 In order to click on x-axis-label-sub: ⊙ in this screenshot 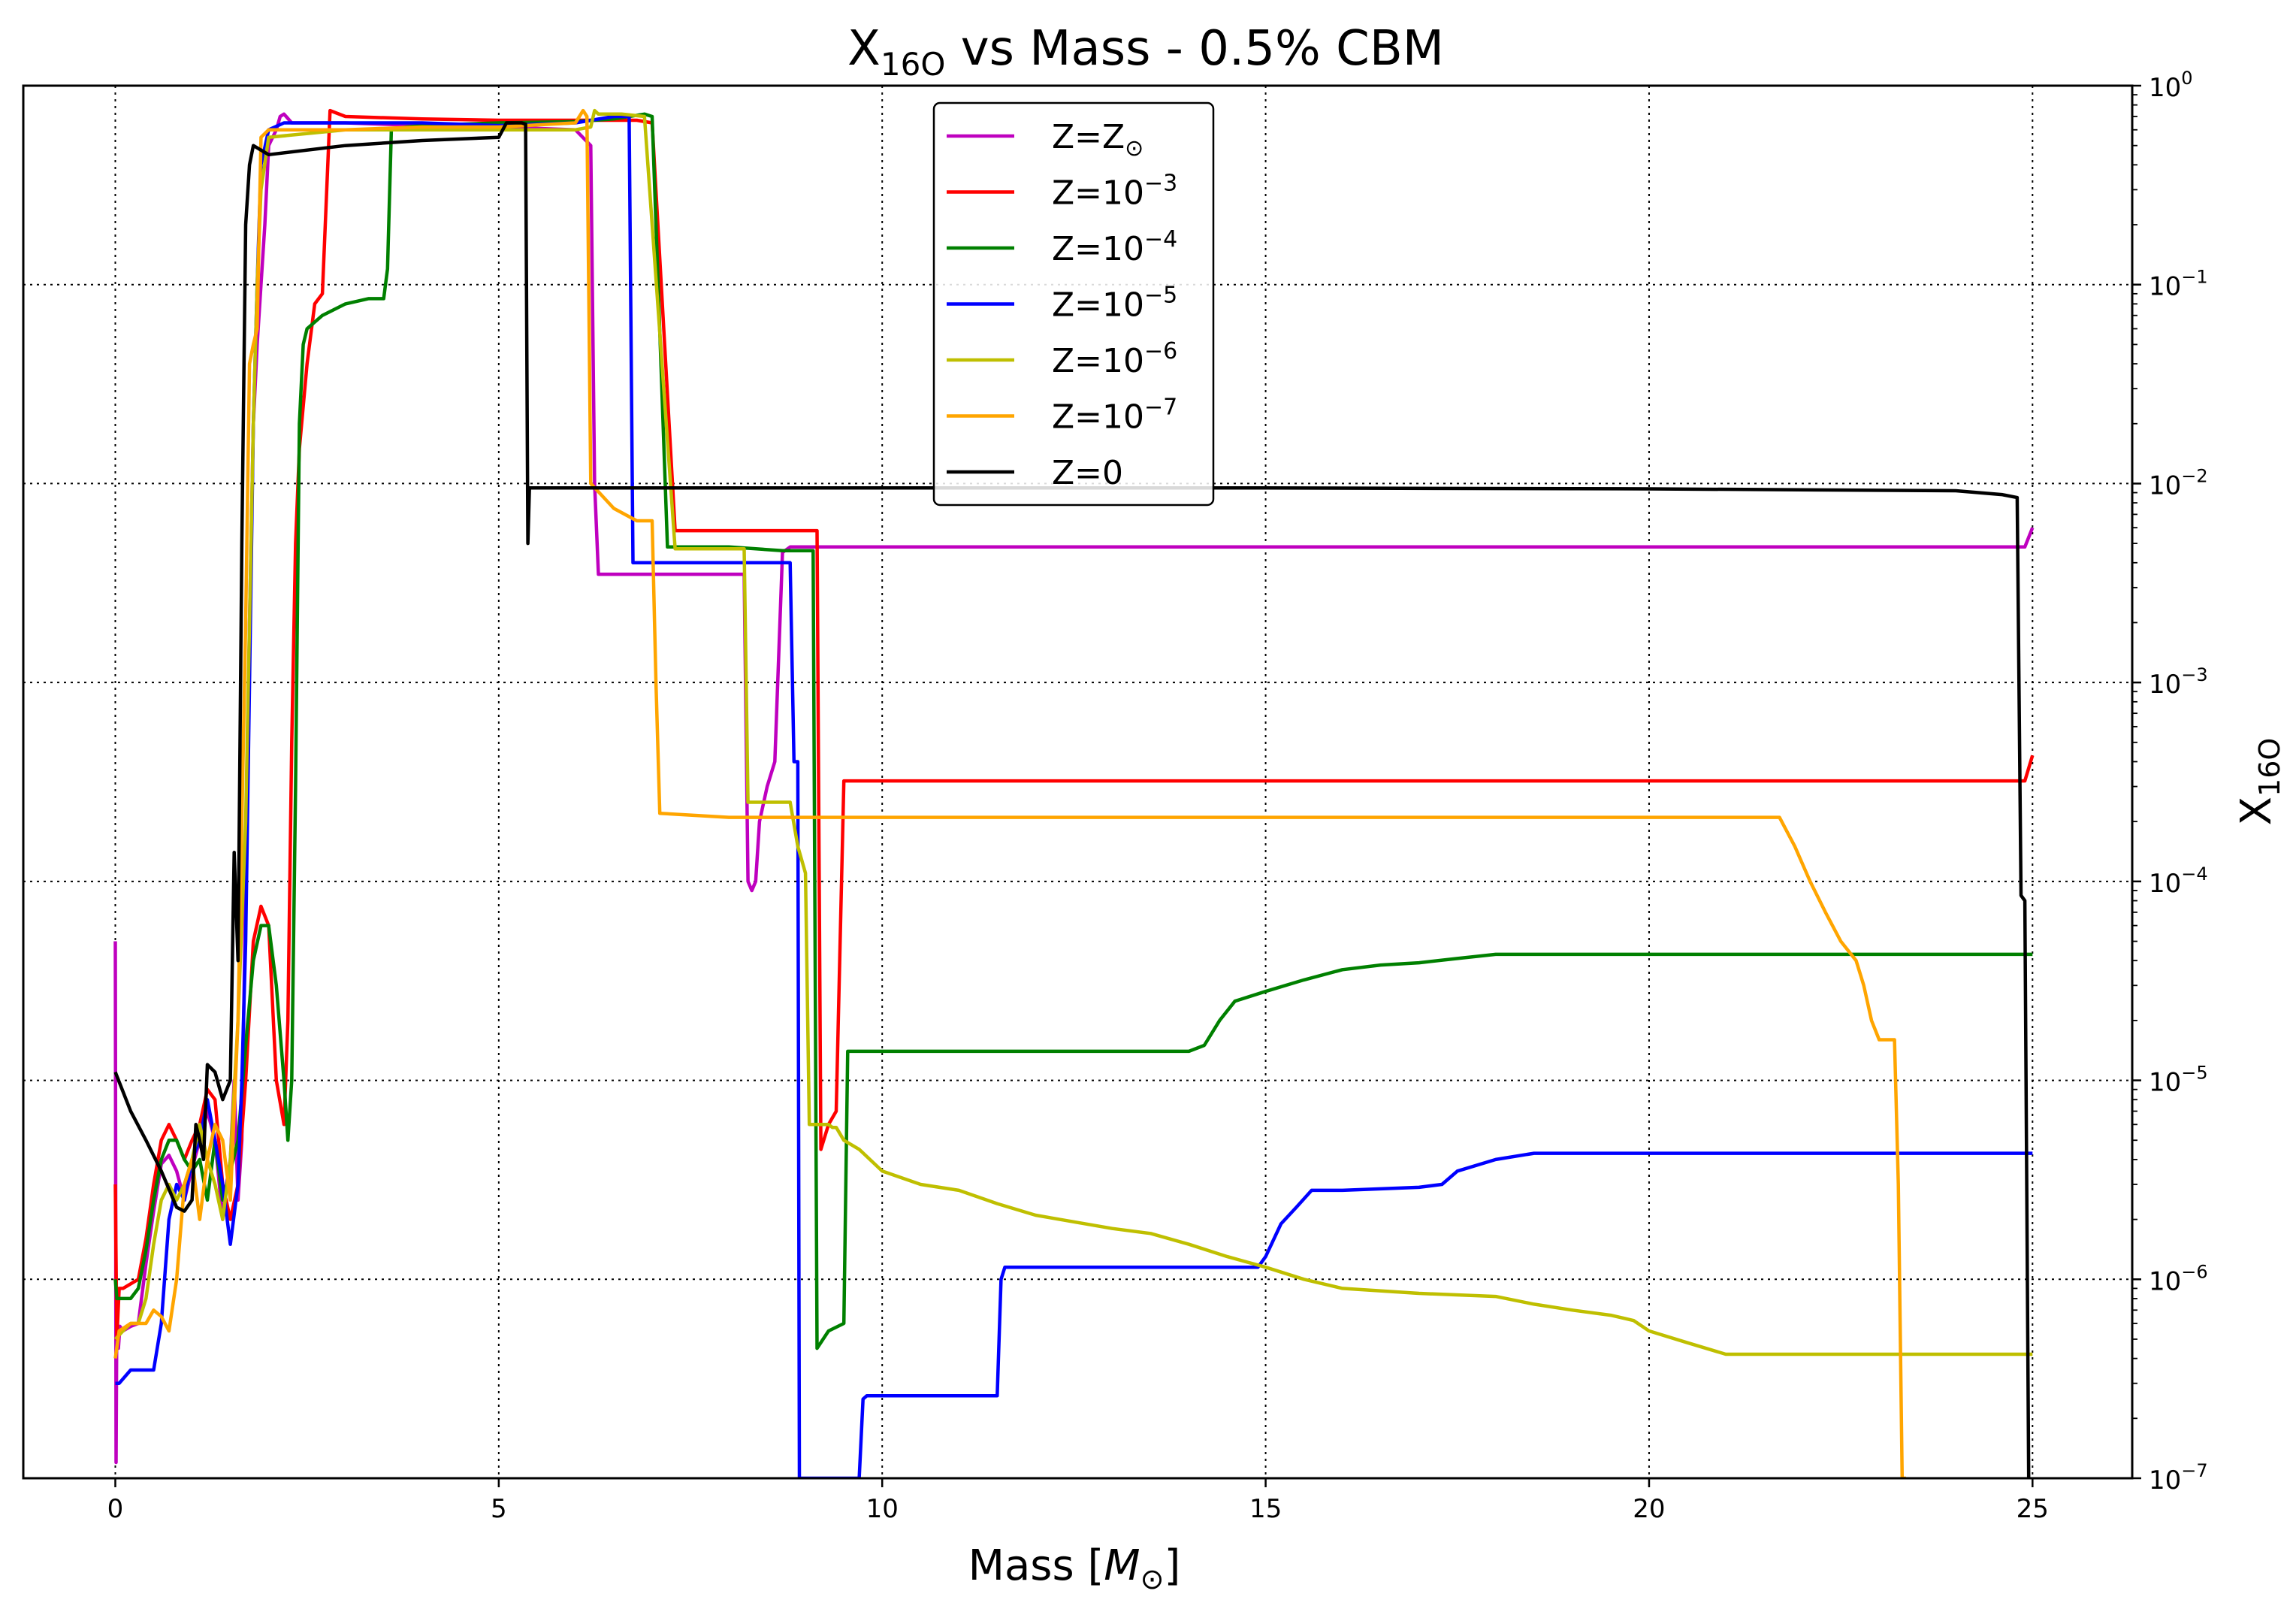, I will do `click(1152, 1579)`.